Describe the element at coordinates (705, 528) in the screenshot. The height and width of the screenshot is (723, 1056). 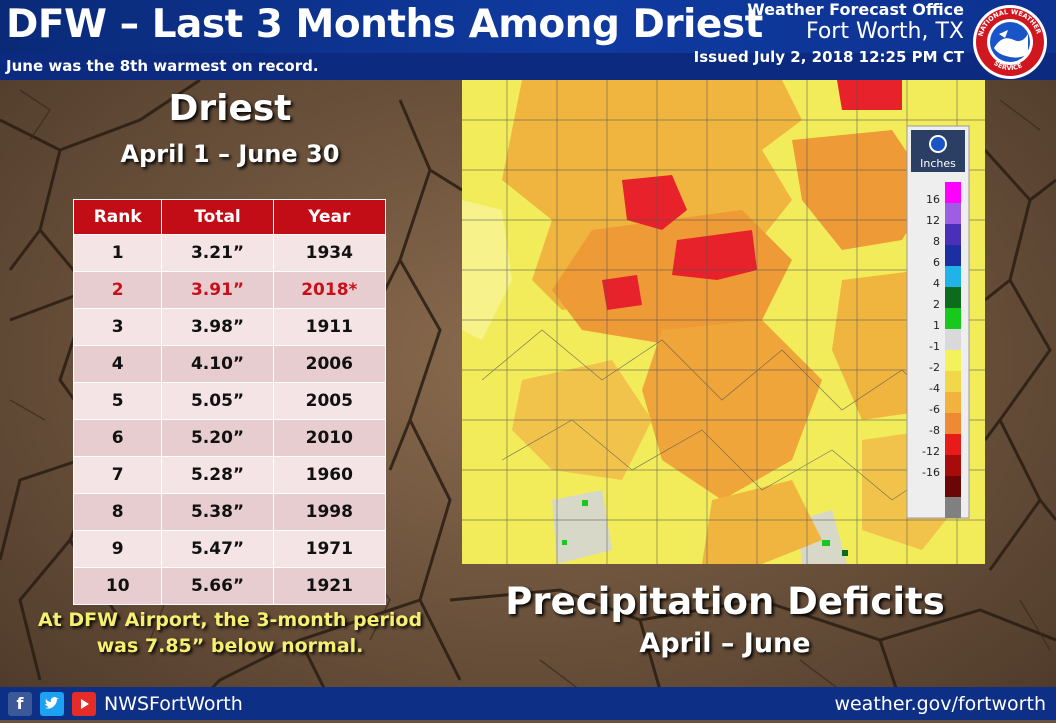
I see `wet-specks` at that location.